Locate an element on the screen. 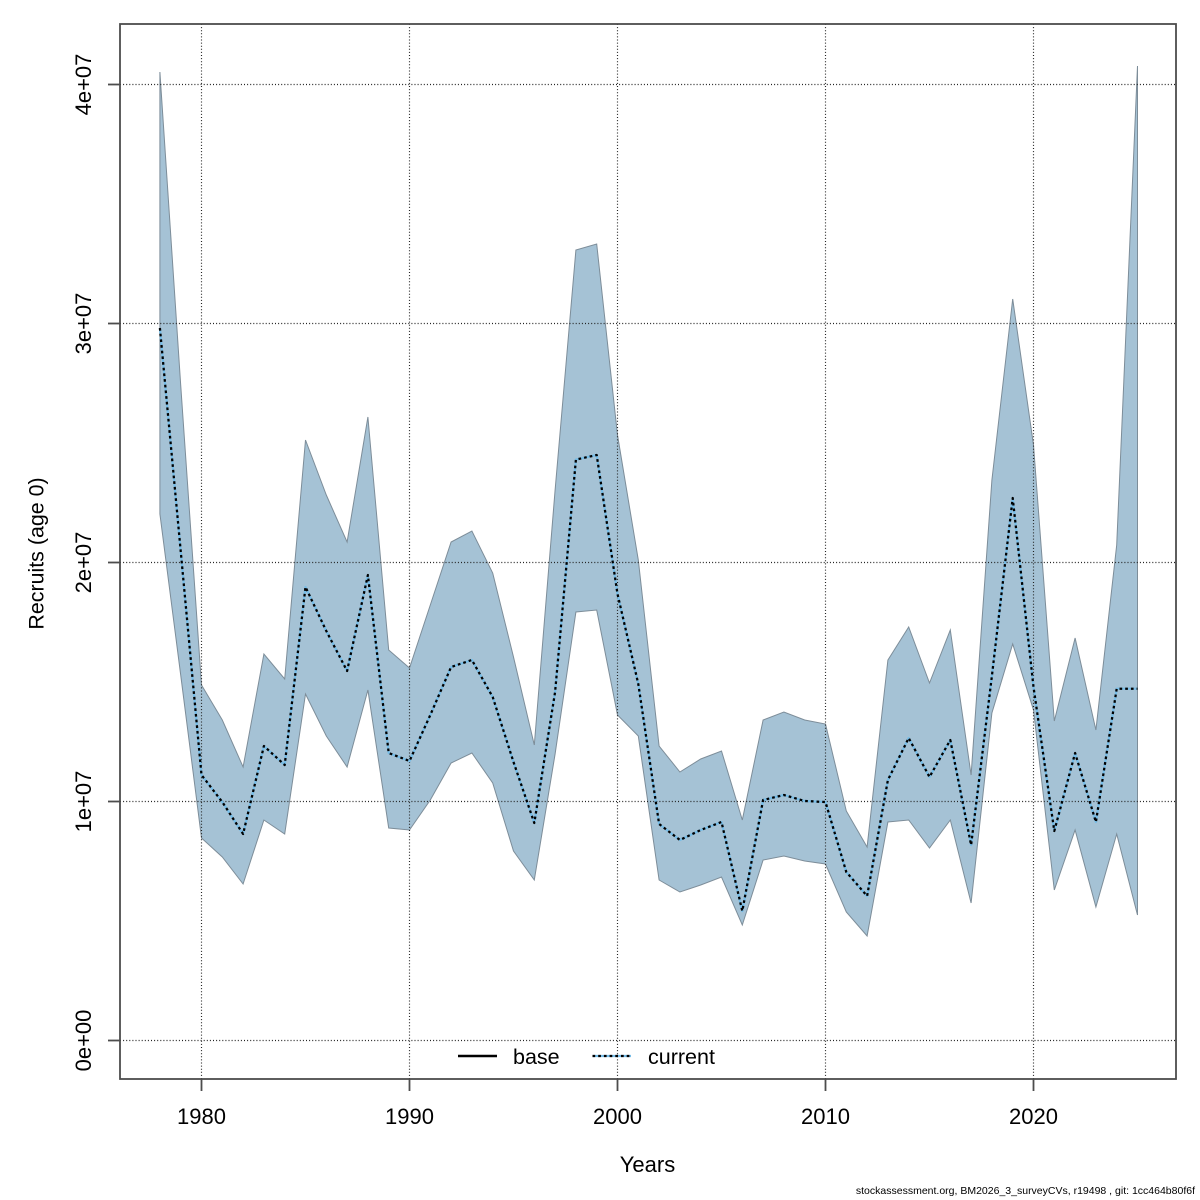 The width and height of the screenshot is (1200, 1200). svg-text: current is located at coordinates (681, 1057).